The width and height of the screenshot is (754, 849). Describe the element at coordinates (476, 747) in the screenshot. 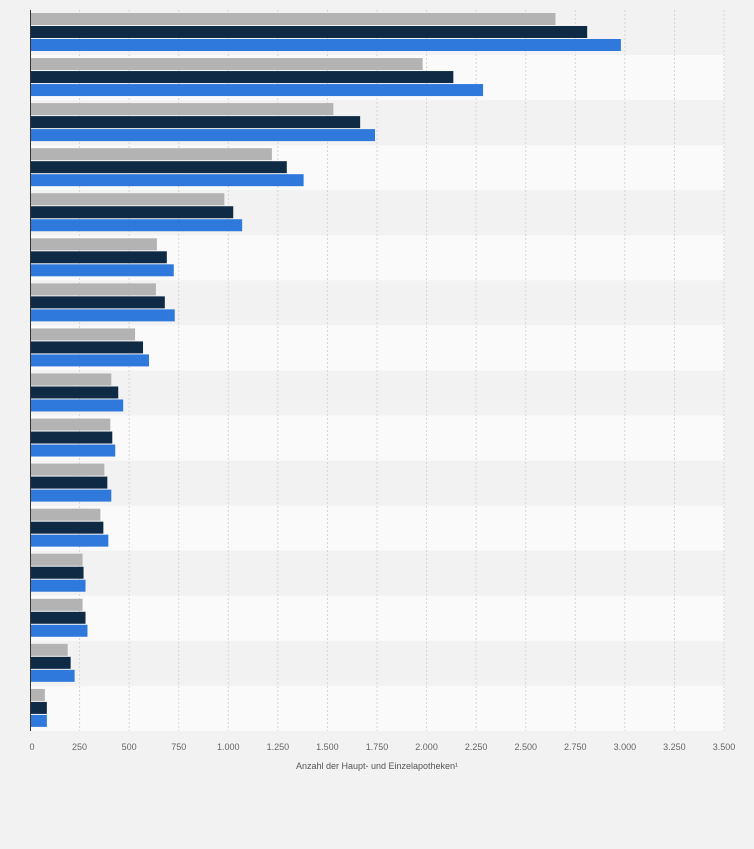

I see `x-tick-label: 2.250` at that location.